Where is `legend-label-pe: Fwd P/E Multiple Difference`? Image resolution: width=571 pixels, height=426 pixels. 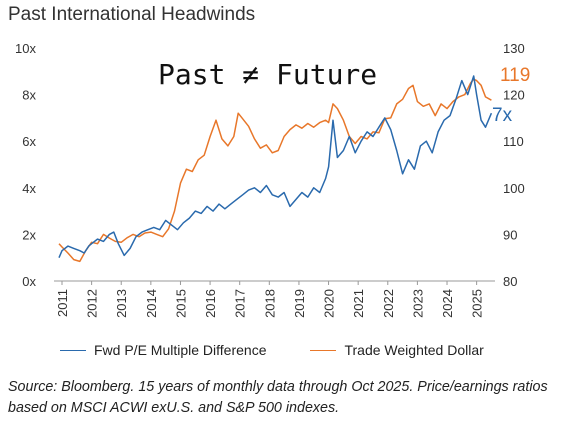
legend-label-pe: Fwd P/E Multiple Difference is located at coordinates (180, 350).